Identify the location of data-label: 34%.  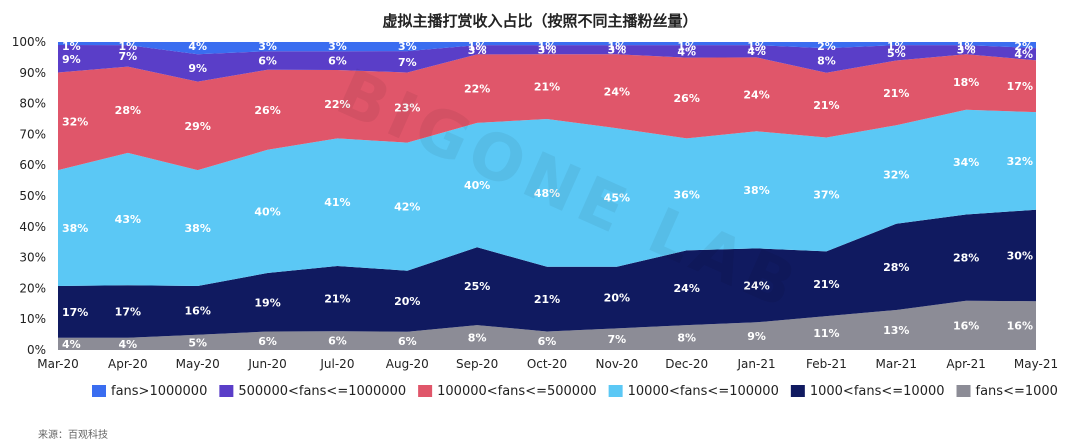
(966, 162).